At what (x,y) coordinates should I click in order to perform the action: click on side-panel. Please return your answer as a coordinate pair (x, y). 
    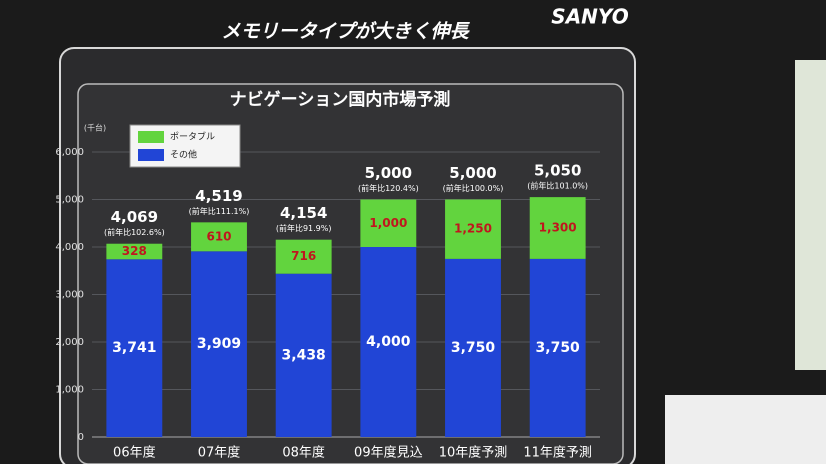
    Looking at the image, I should click on (810, 215).